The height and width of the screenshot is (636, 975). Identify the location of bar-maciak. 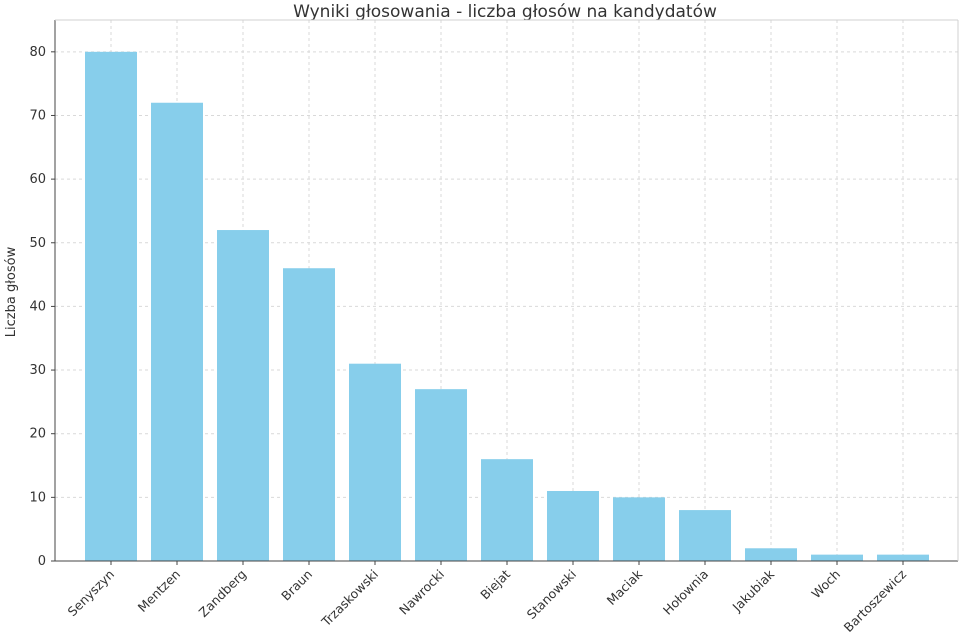
(639, 529).